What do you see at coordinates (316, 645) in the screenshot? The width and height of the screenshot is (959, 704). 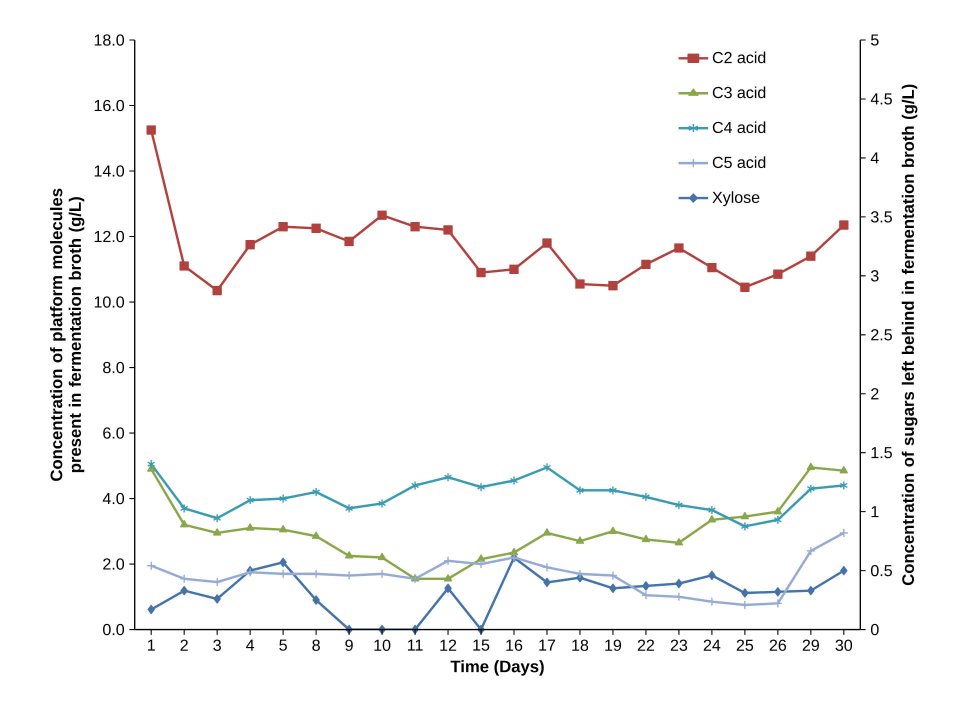 I see `x-tick-label: 8` at bounding box center [316, 645].